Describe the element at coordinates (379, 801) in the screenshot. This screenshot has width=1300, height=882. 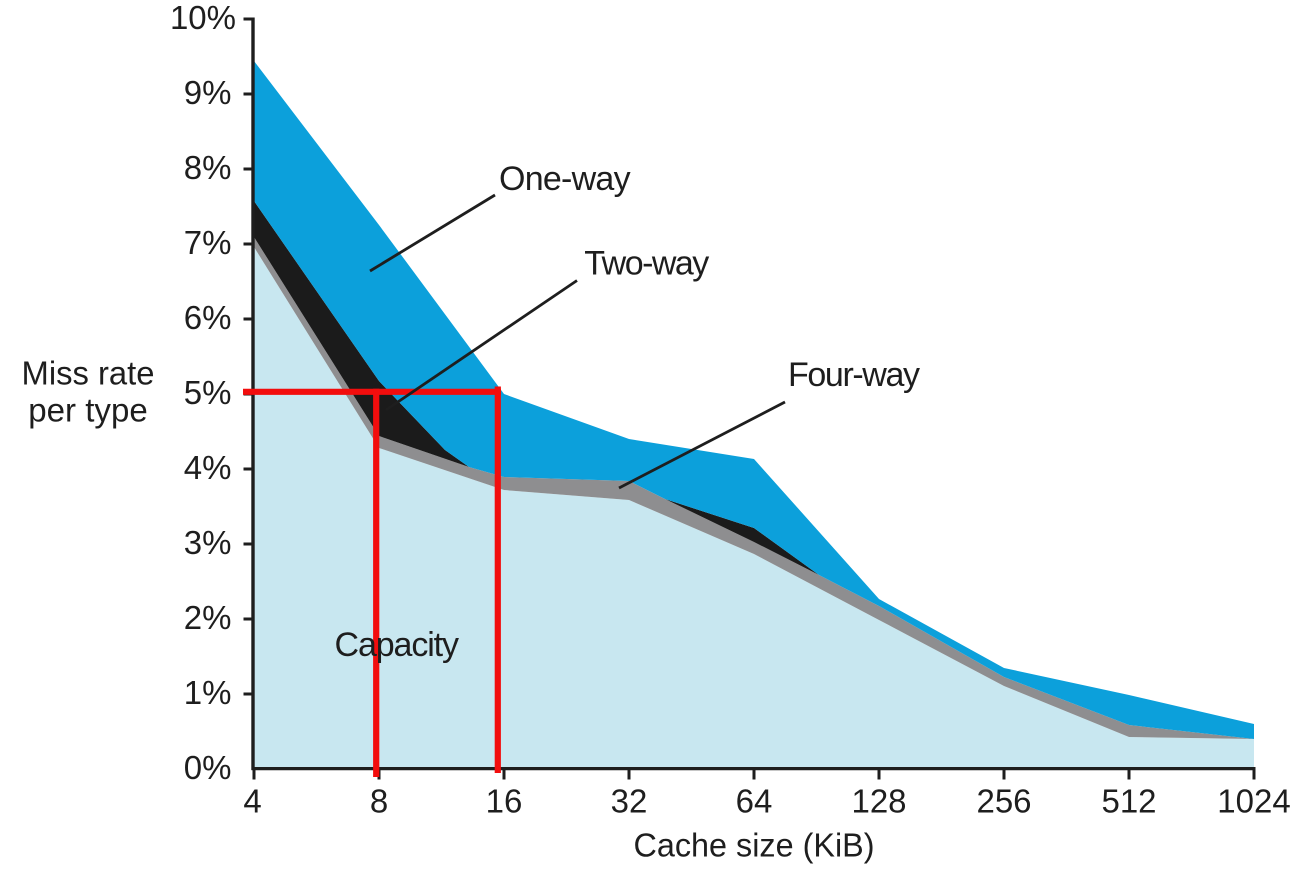
I see `svg-text: 8` at that location.